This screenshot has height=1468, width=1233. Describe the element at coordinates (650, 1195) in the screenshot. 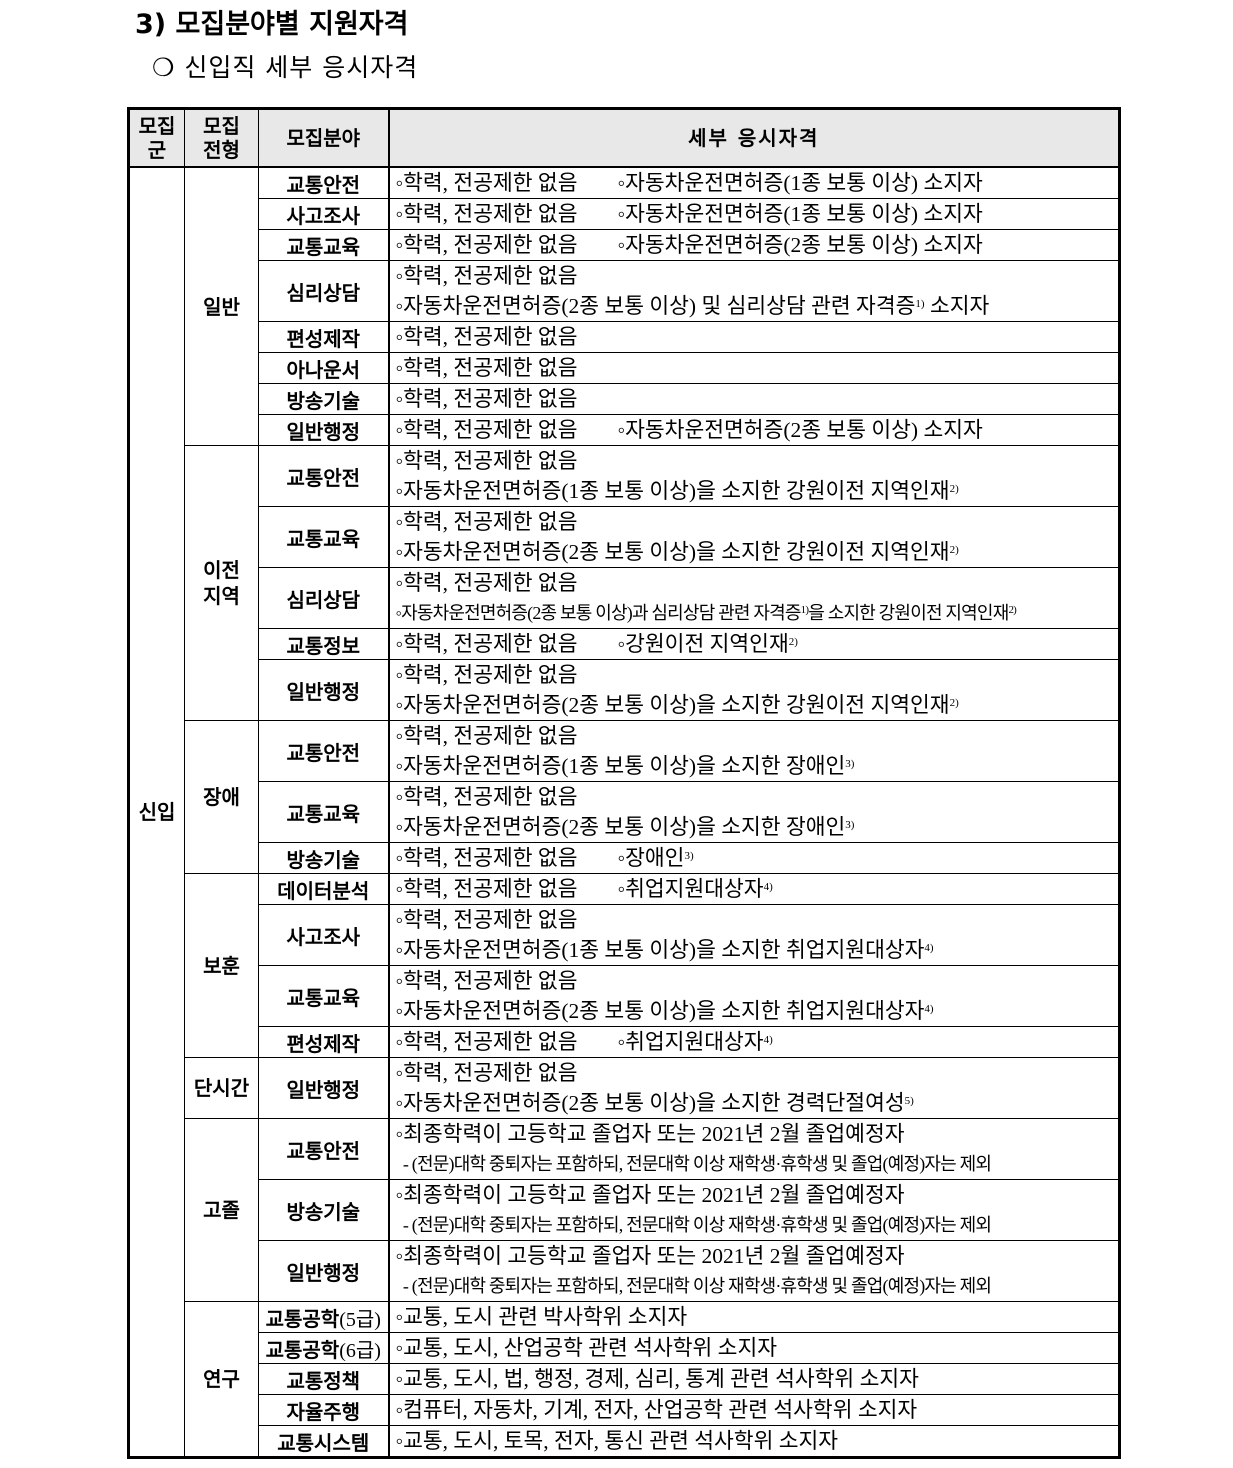

I see `qualification-text: ◦최종학력이 고등학교 졸업자 또는 2021년 2월 졸업예정자` at that location.